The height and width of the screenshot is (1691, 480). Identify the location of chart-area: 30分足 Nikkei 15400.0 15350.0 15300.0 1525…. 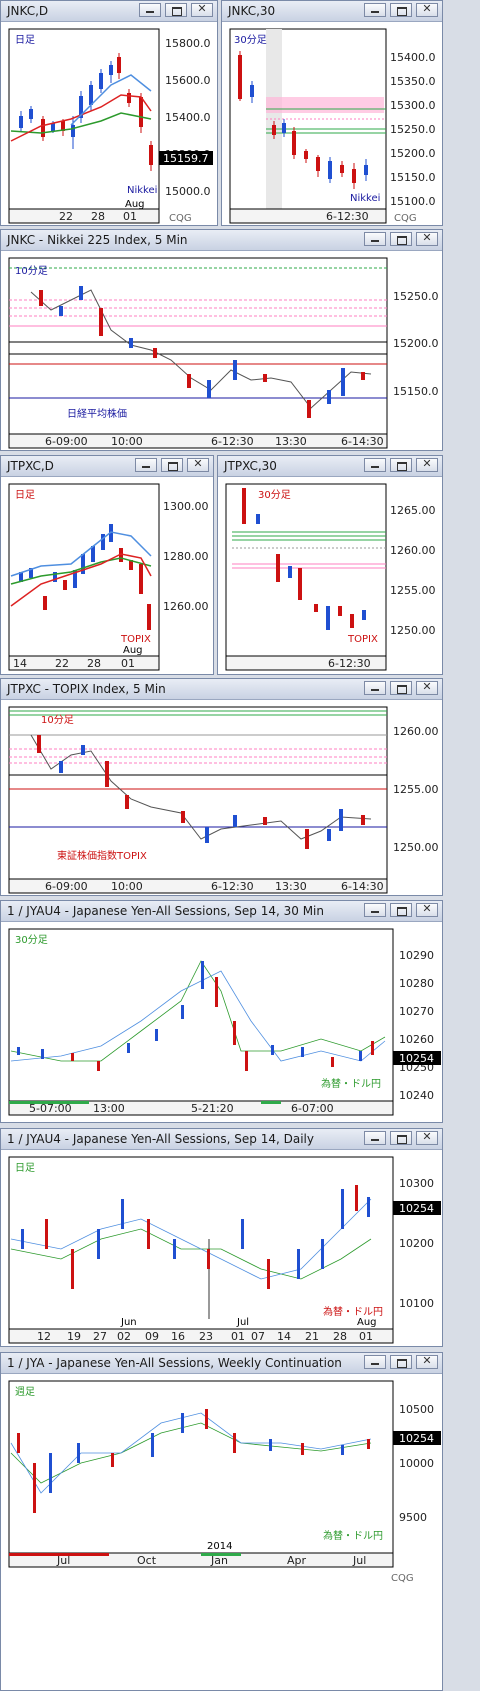
(332, 123).